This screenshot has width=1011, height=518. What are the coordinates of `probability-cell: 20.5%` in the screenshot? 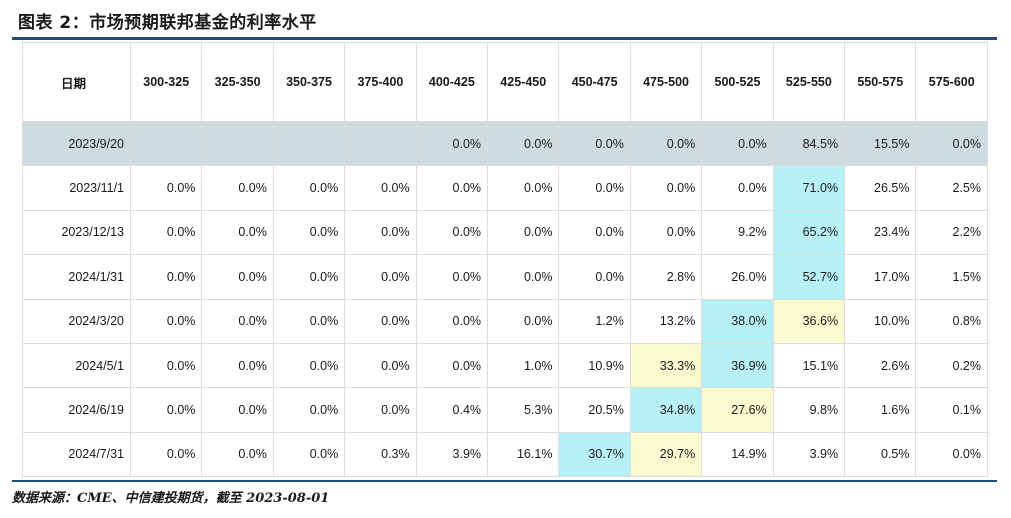 It's located at (594, 410).